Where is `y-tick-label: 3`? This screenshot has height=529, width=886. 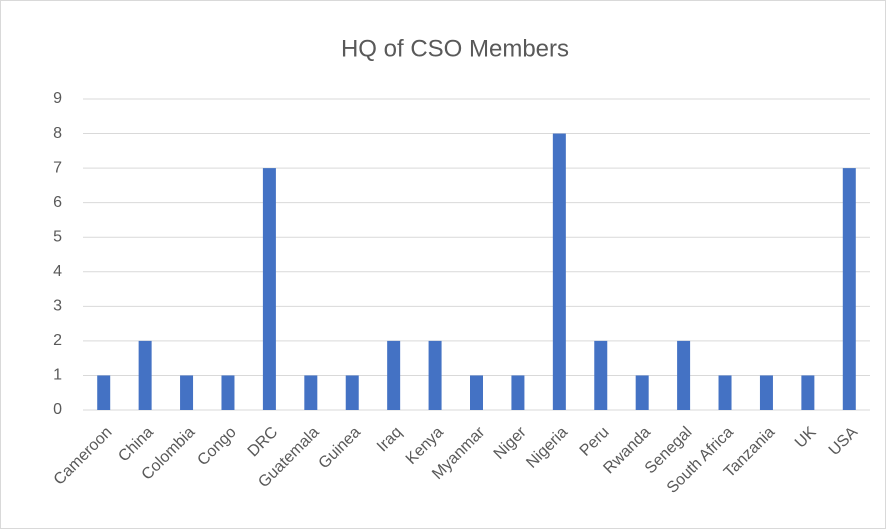 y-tick-label: 3 is located at coordinates (57, 306).